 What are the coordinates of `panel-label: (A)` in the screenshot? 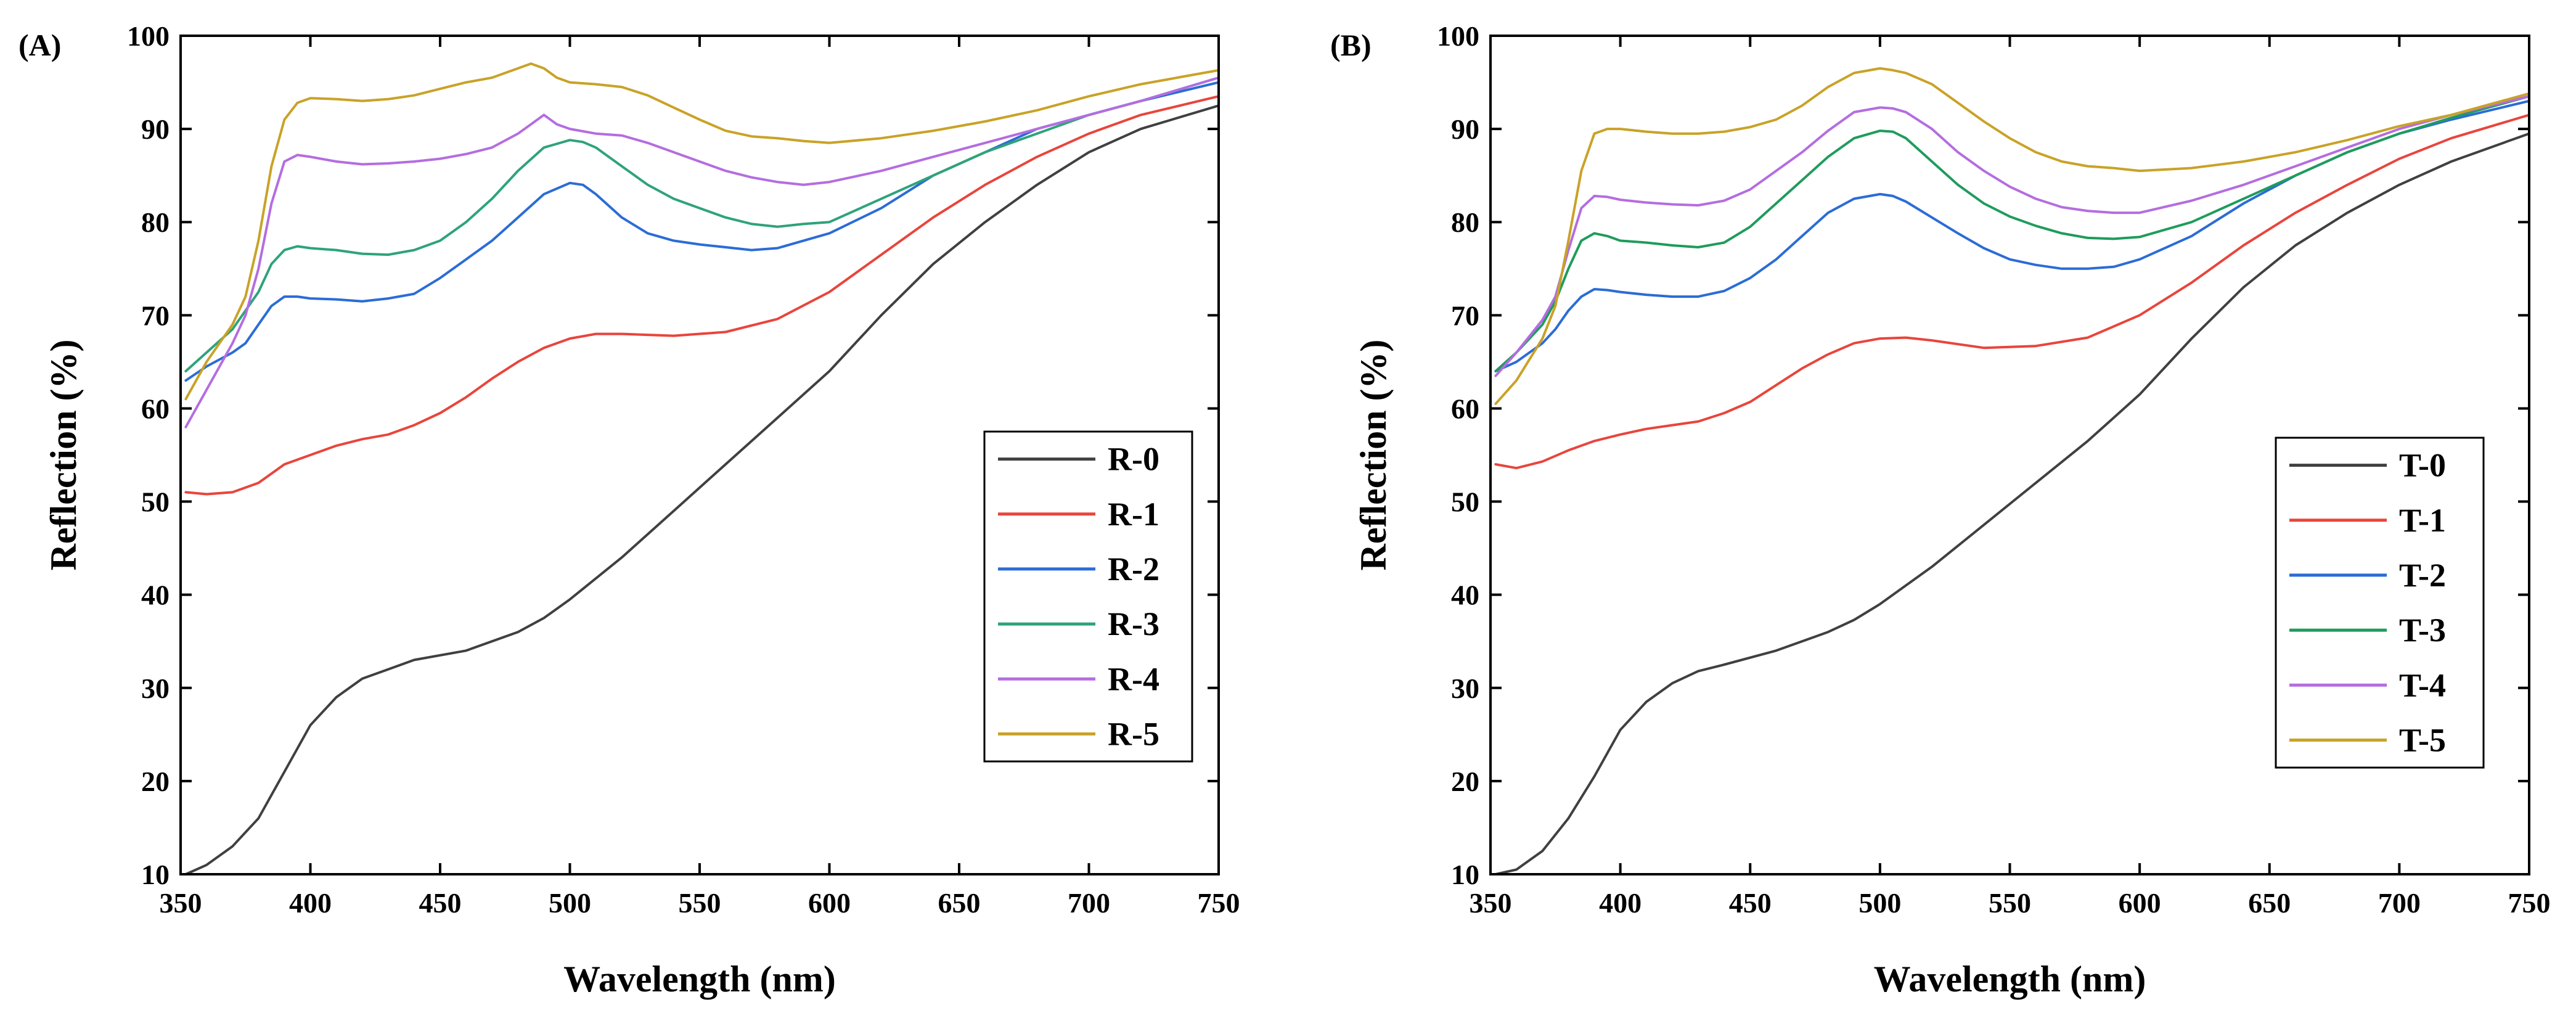 It's located at (39, 45).